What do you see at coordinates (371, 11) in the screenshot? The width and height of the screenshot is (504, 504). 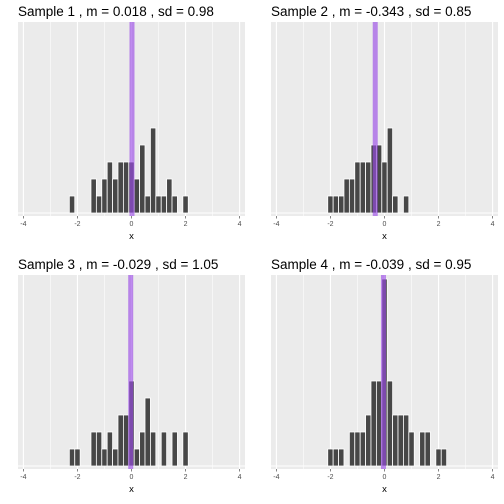 I see `panel-title: Sample 2 , m = -0.343 , sd = 0.85` at bounding box center [371, 11].